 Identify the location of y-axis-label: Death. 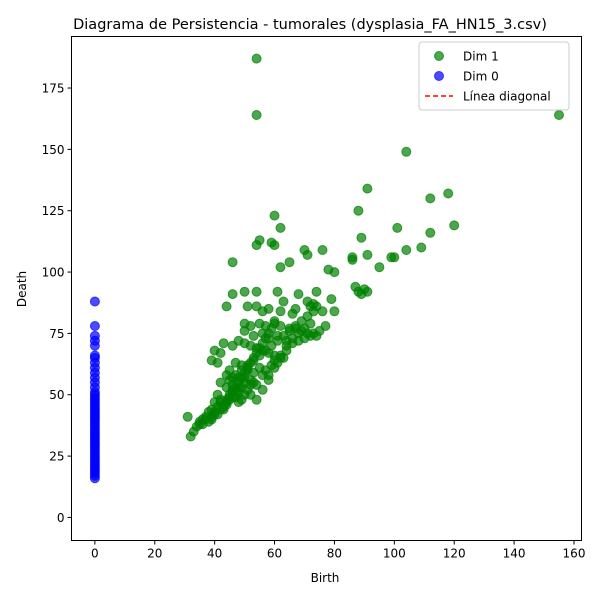
(22, 289).